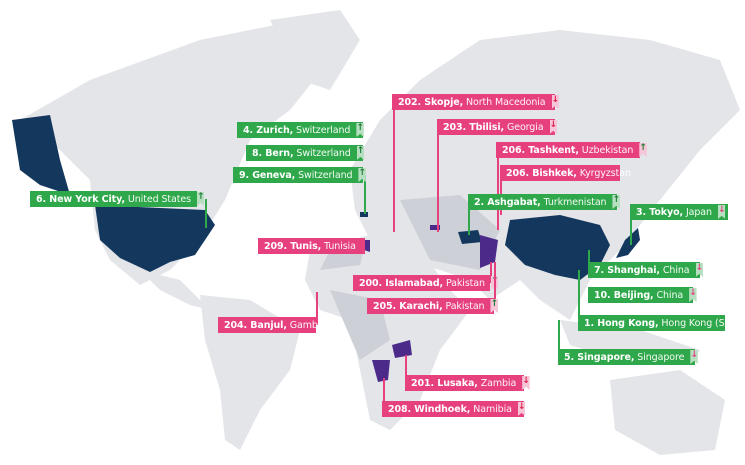 This screenshot has width=745, height=465. Describe the element at coordinates (315, 50) in the screenshot. I see `land-greenland` at that location.